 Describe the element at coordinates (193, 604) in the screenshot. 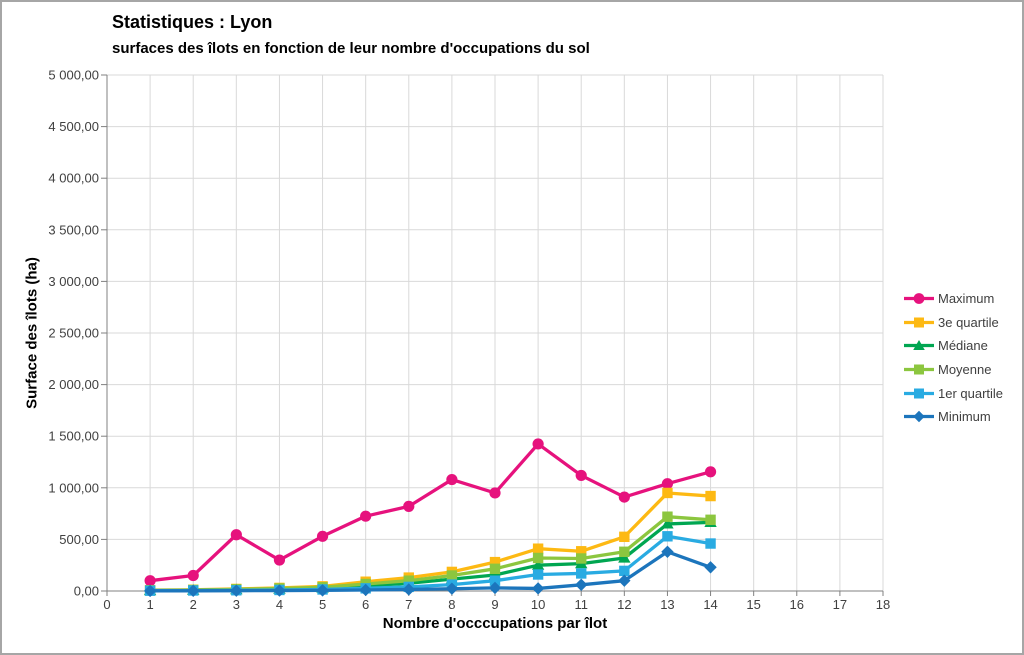

I see `x-tick-label: 2` at that location.